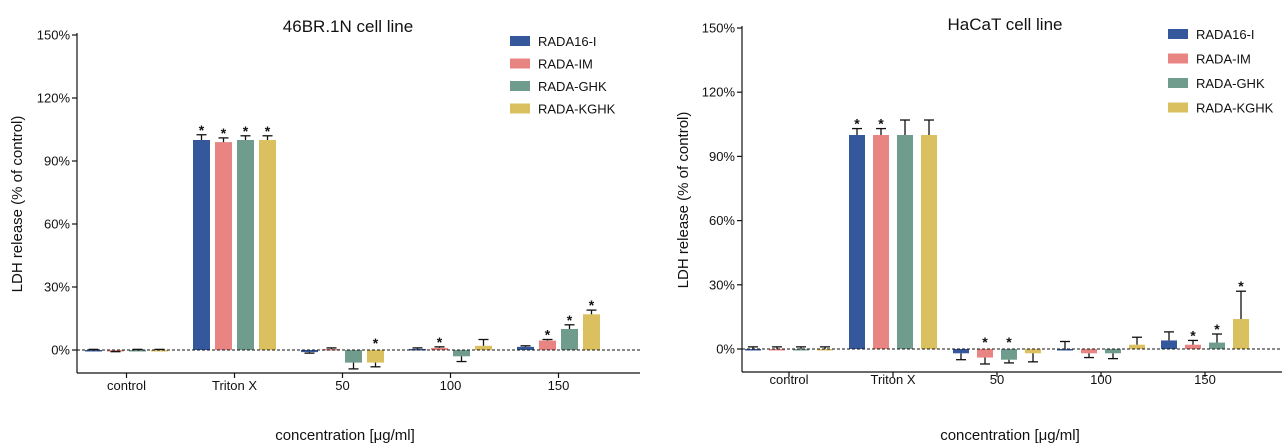  What do you see at coordinates (1005, 24) in the screenshot?
I see `chart-title: HaCaT cell line` at bounding box center [1005, 24].